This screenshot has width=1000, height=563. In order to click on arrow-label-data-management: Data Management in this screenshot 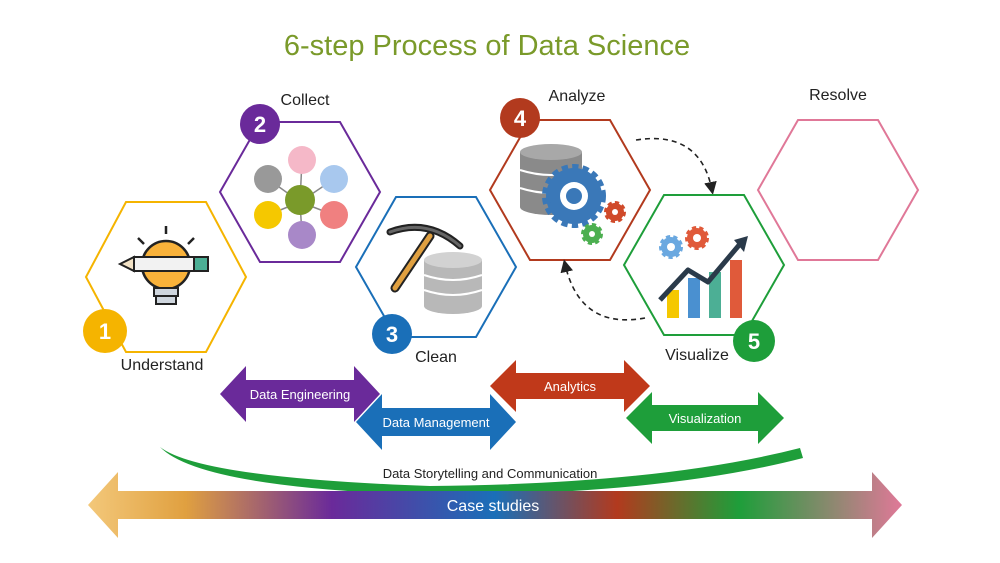, I will do `click(436, 422)`.